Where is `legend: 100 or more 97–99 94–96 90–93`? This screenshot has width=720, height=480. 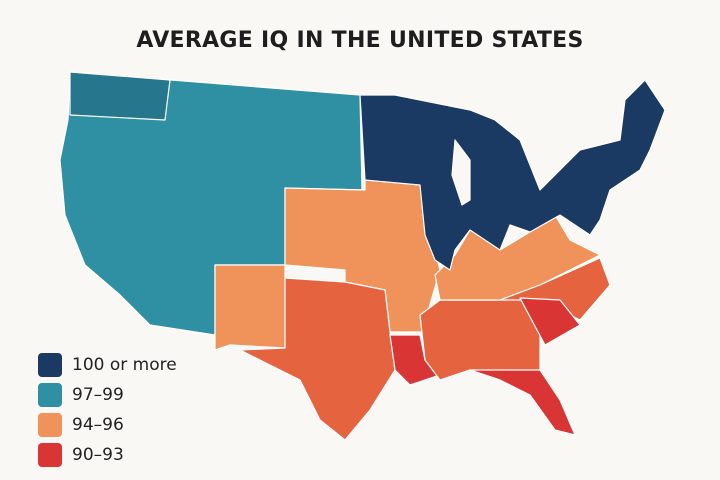
legend: 100 or more 97–99 94–96 90–93 is located at coordinates (107, 410).